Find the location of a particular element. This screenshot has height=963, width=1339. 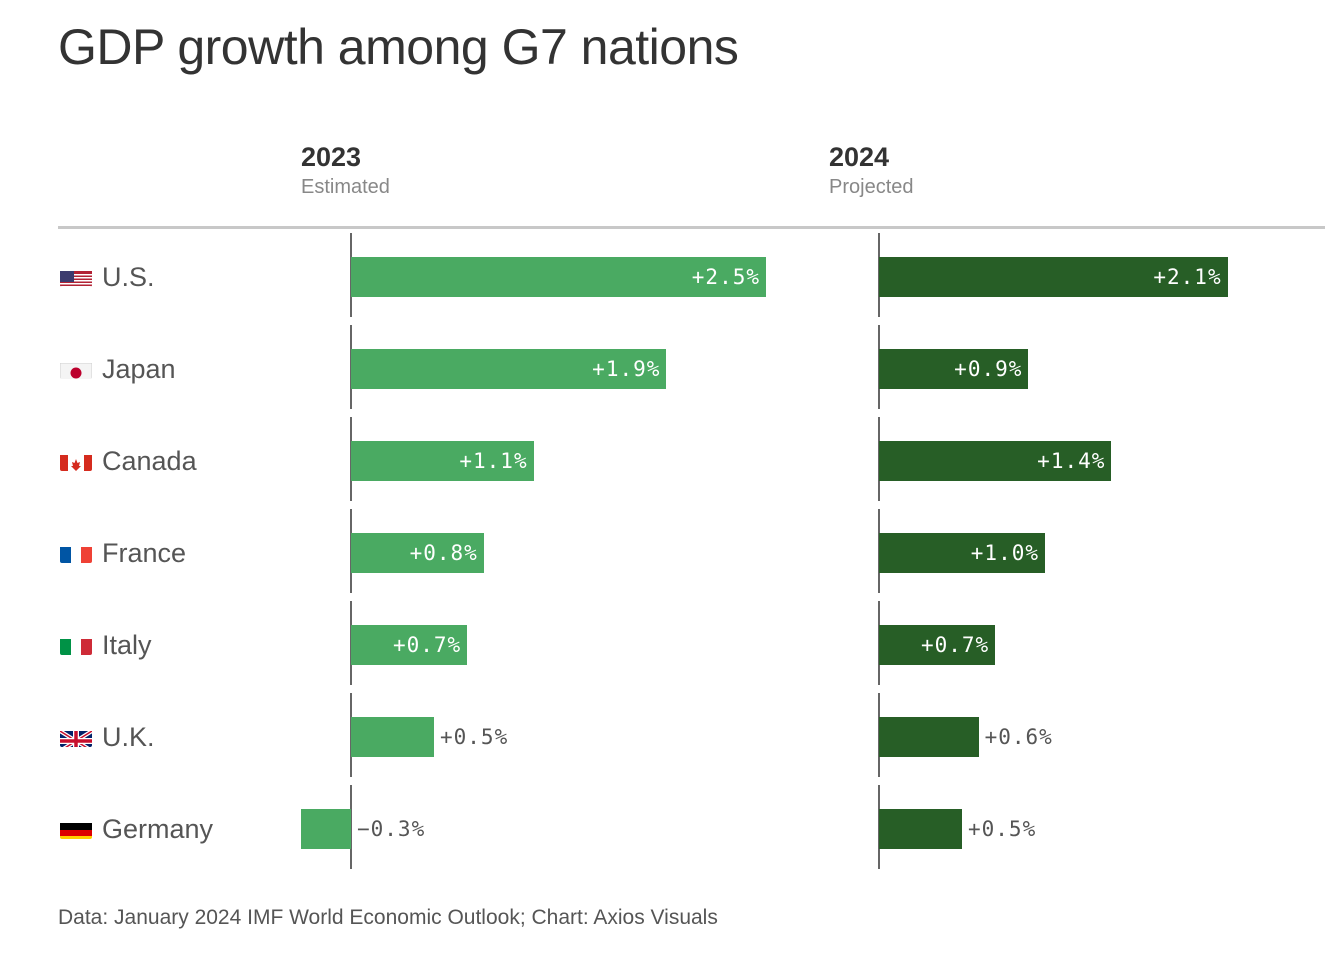

row-label-u-k: U.K. is located at coordinates (107, 737).